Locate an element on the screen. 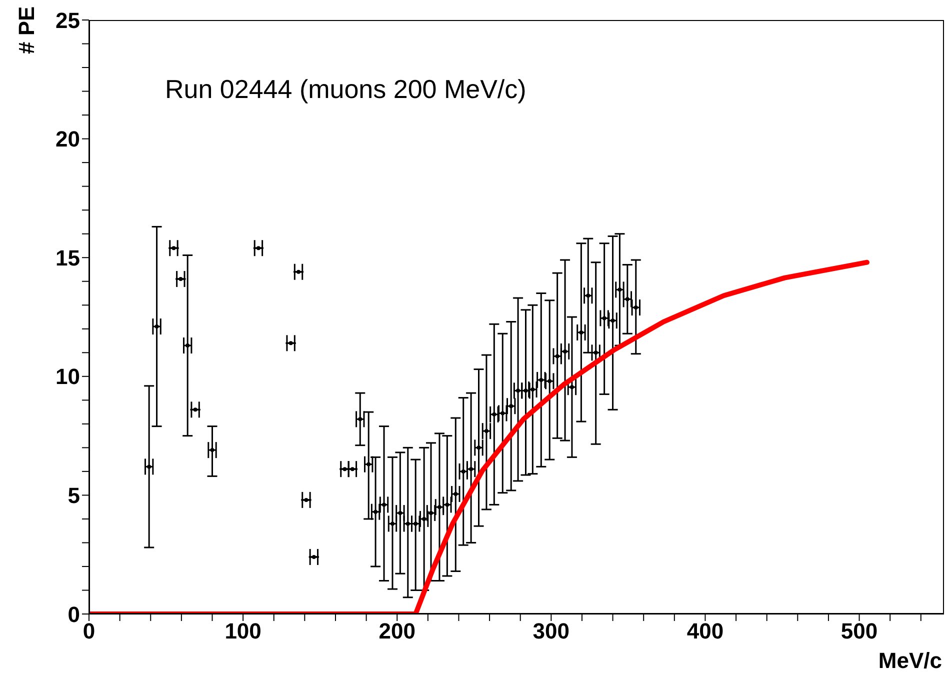 This screenshot has width=948, height=676. y-tick-label: 25 is located at coordinates (68, 20).